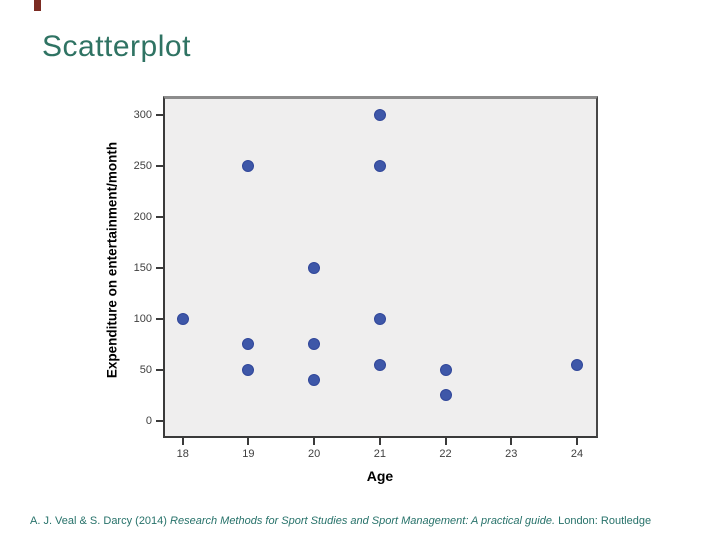  Describe the element at coordinates (182, 454) in the screenshot. I see `x-axis-tick-label: 18` at that location.